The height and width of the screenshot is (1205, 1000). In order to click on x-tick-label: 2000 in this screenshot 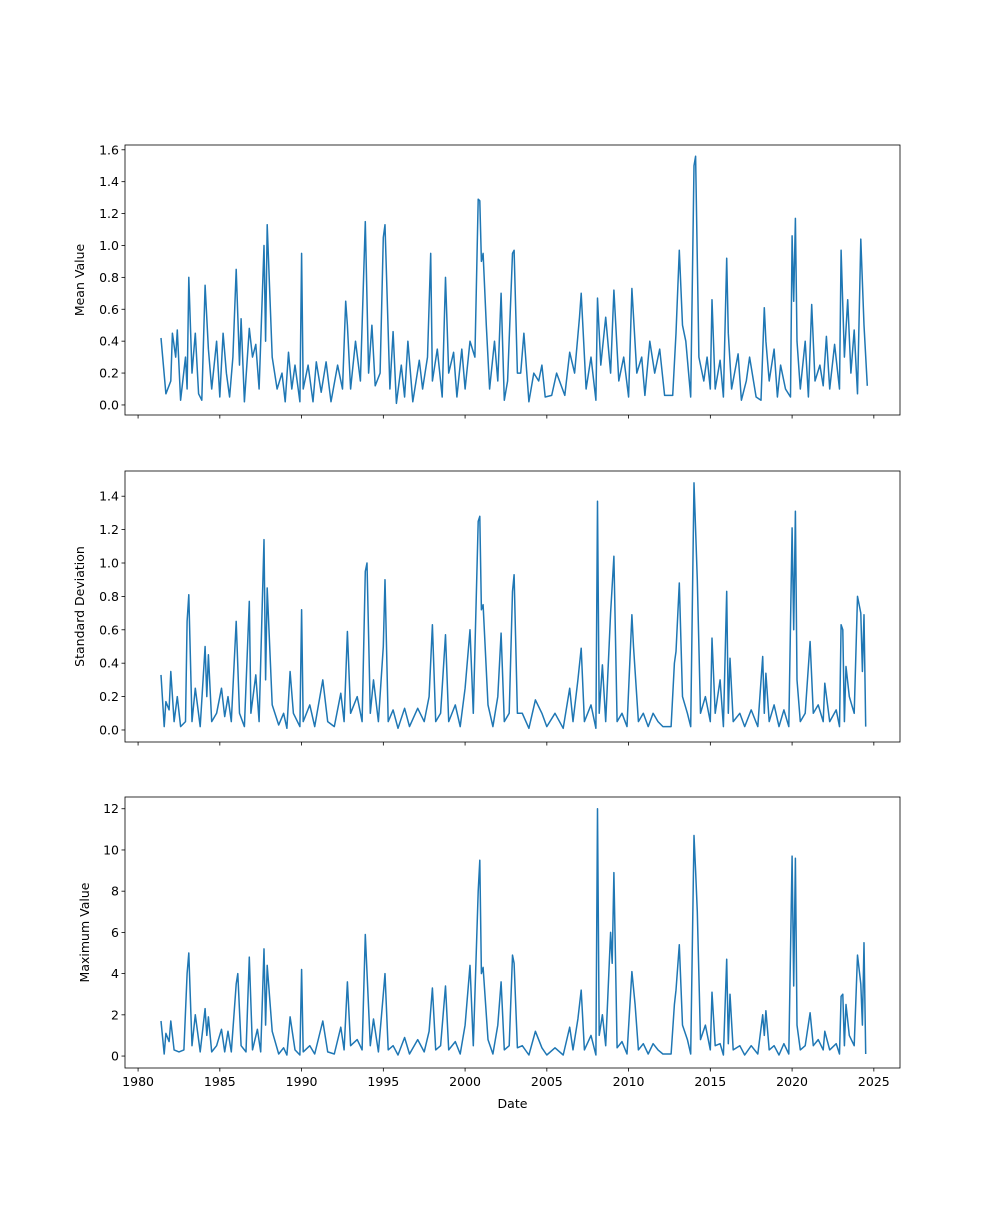, I will do `click(465, 1081)`.